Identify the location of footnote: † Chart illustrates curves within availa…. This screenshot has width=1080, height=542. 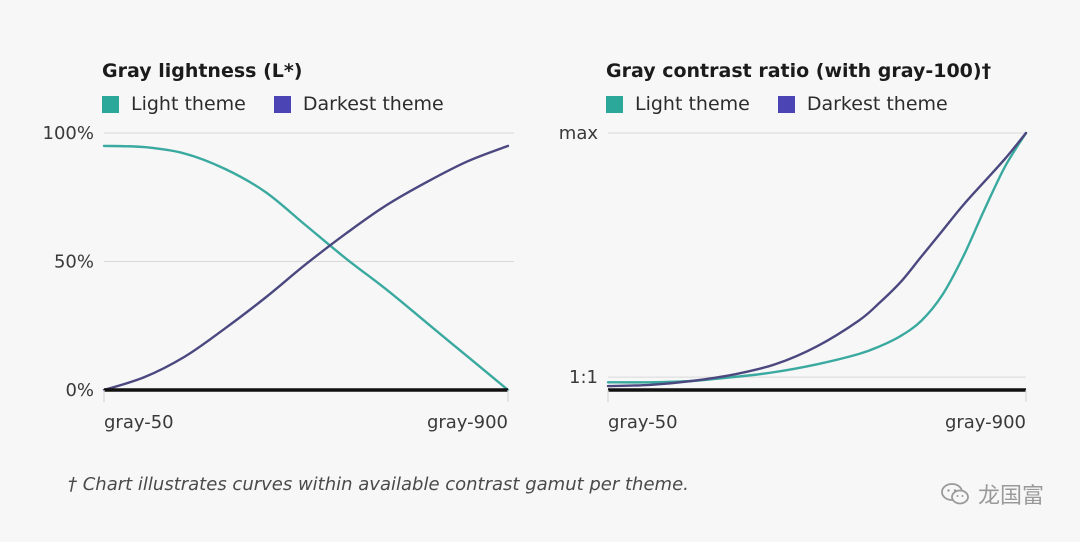
(378, 484).